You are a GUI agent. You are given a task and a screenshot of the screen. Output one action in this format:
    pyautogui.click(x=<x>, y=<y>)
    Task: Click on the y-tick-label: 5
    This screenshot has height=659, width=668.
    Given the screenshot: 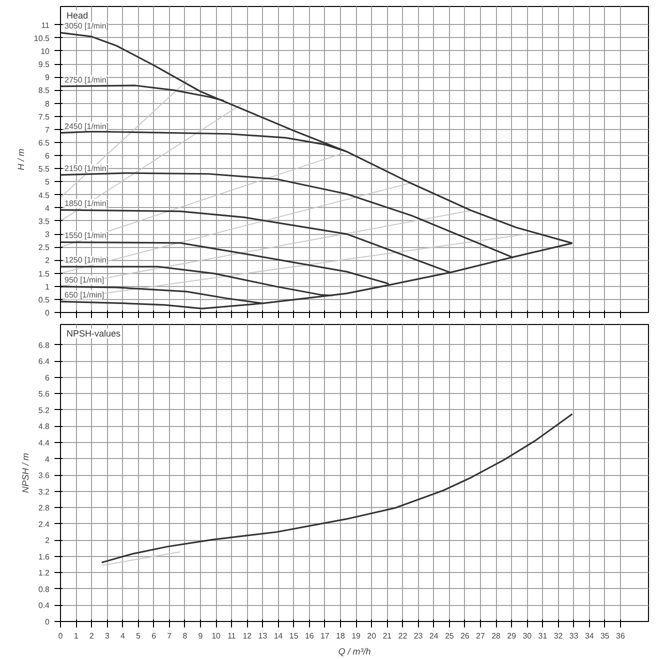 What is the action you would take?
    pyautogui.click(x=47, y=182)
    